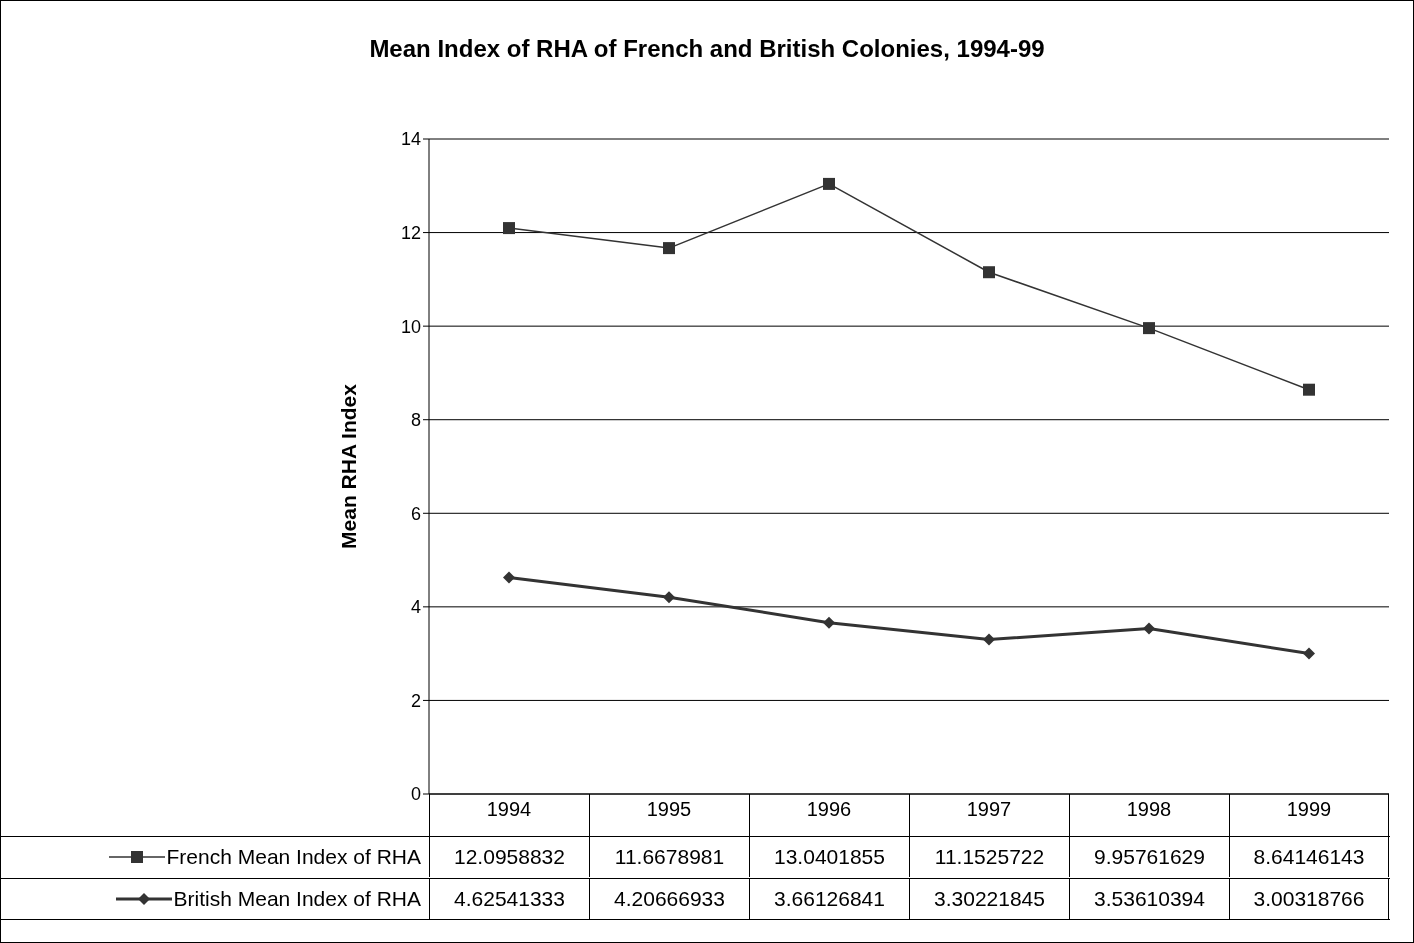 The image size is (1414, 943). What do you see at coordinates (509, 899) in the screenshot?
I see `data-label: 4.62541333` at bounding box center [509, 899].